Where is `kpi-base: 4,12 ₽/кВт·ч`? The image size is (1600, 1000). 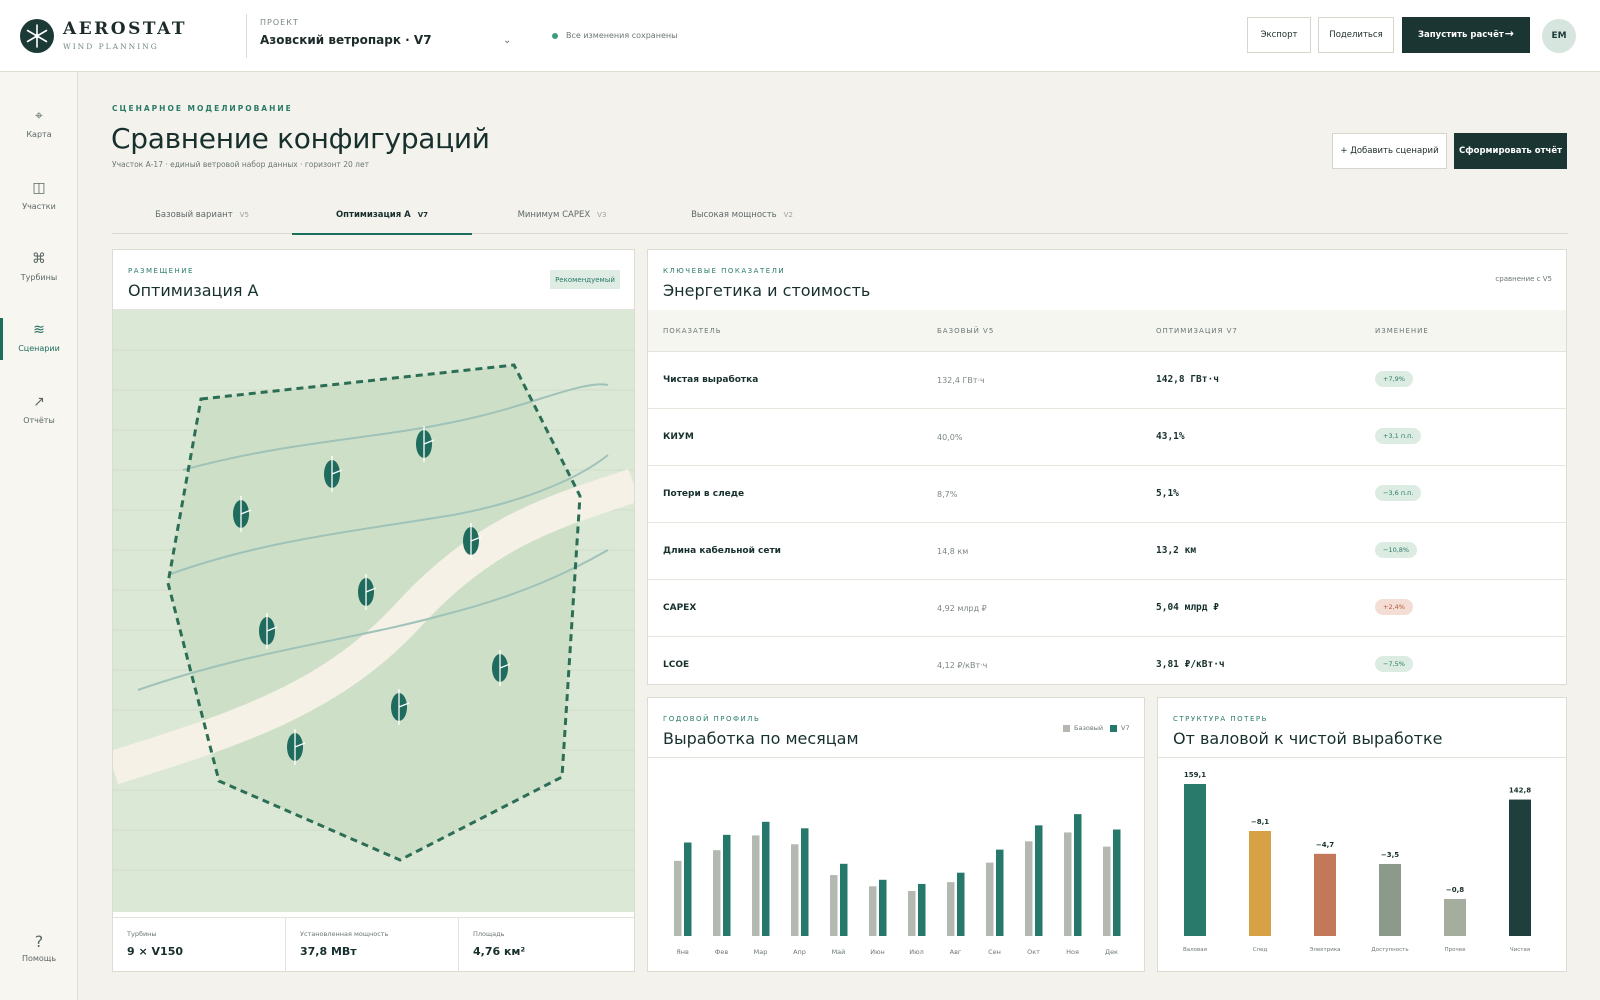
kpi-base: 4,12 ₽/кВт·ч is located at coordinates (962, 665).